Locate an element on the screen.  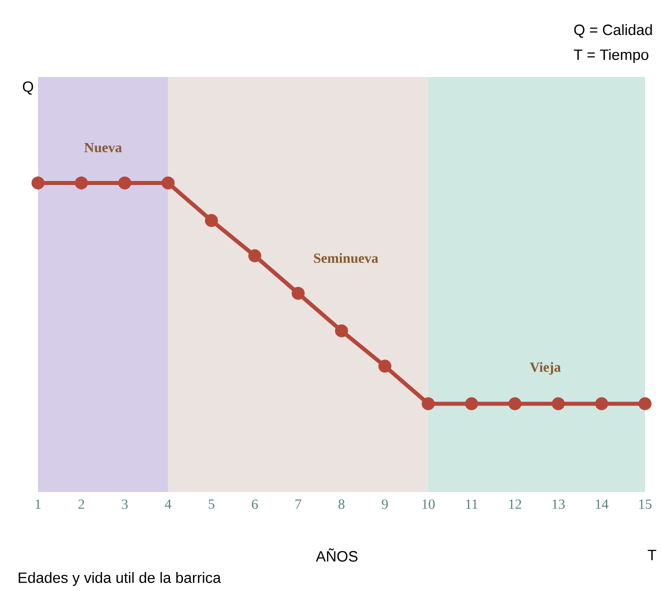
text: T is located at coordinates (652, 555).